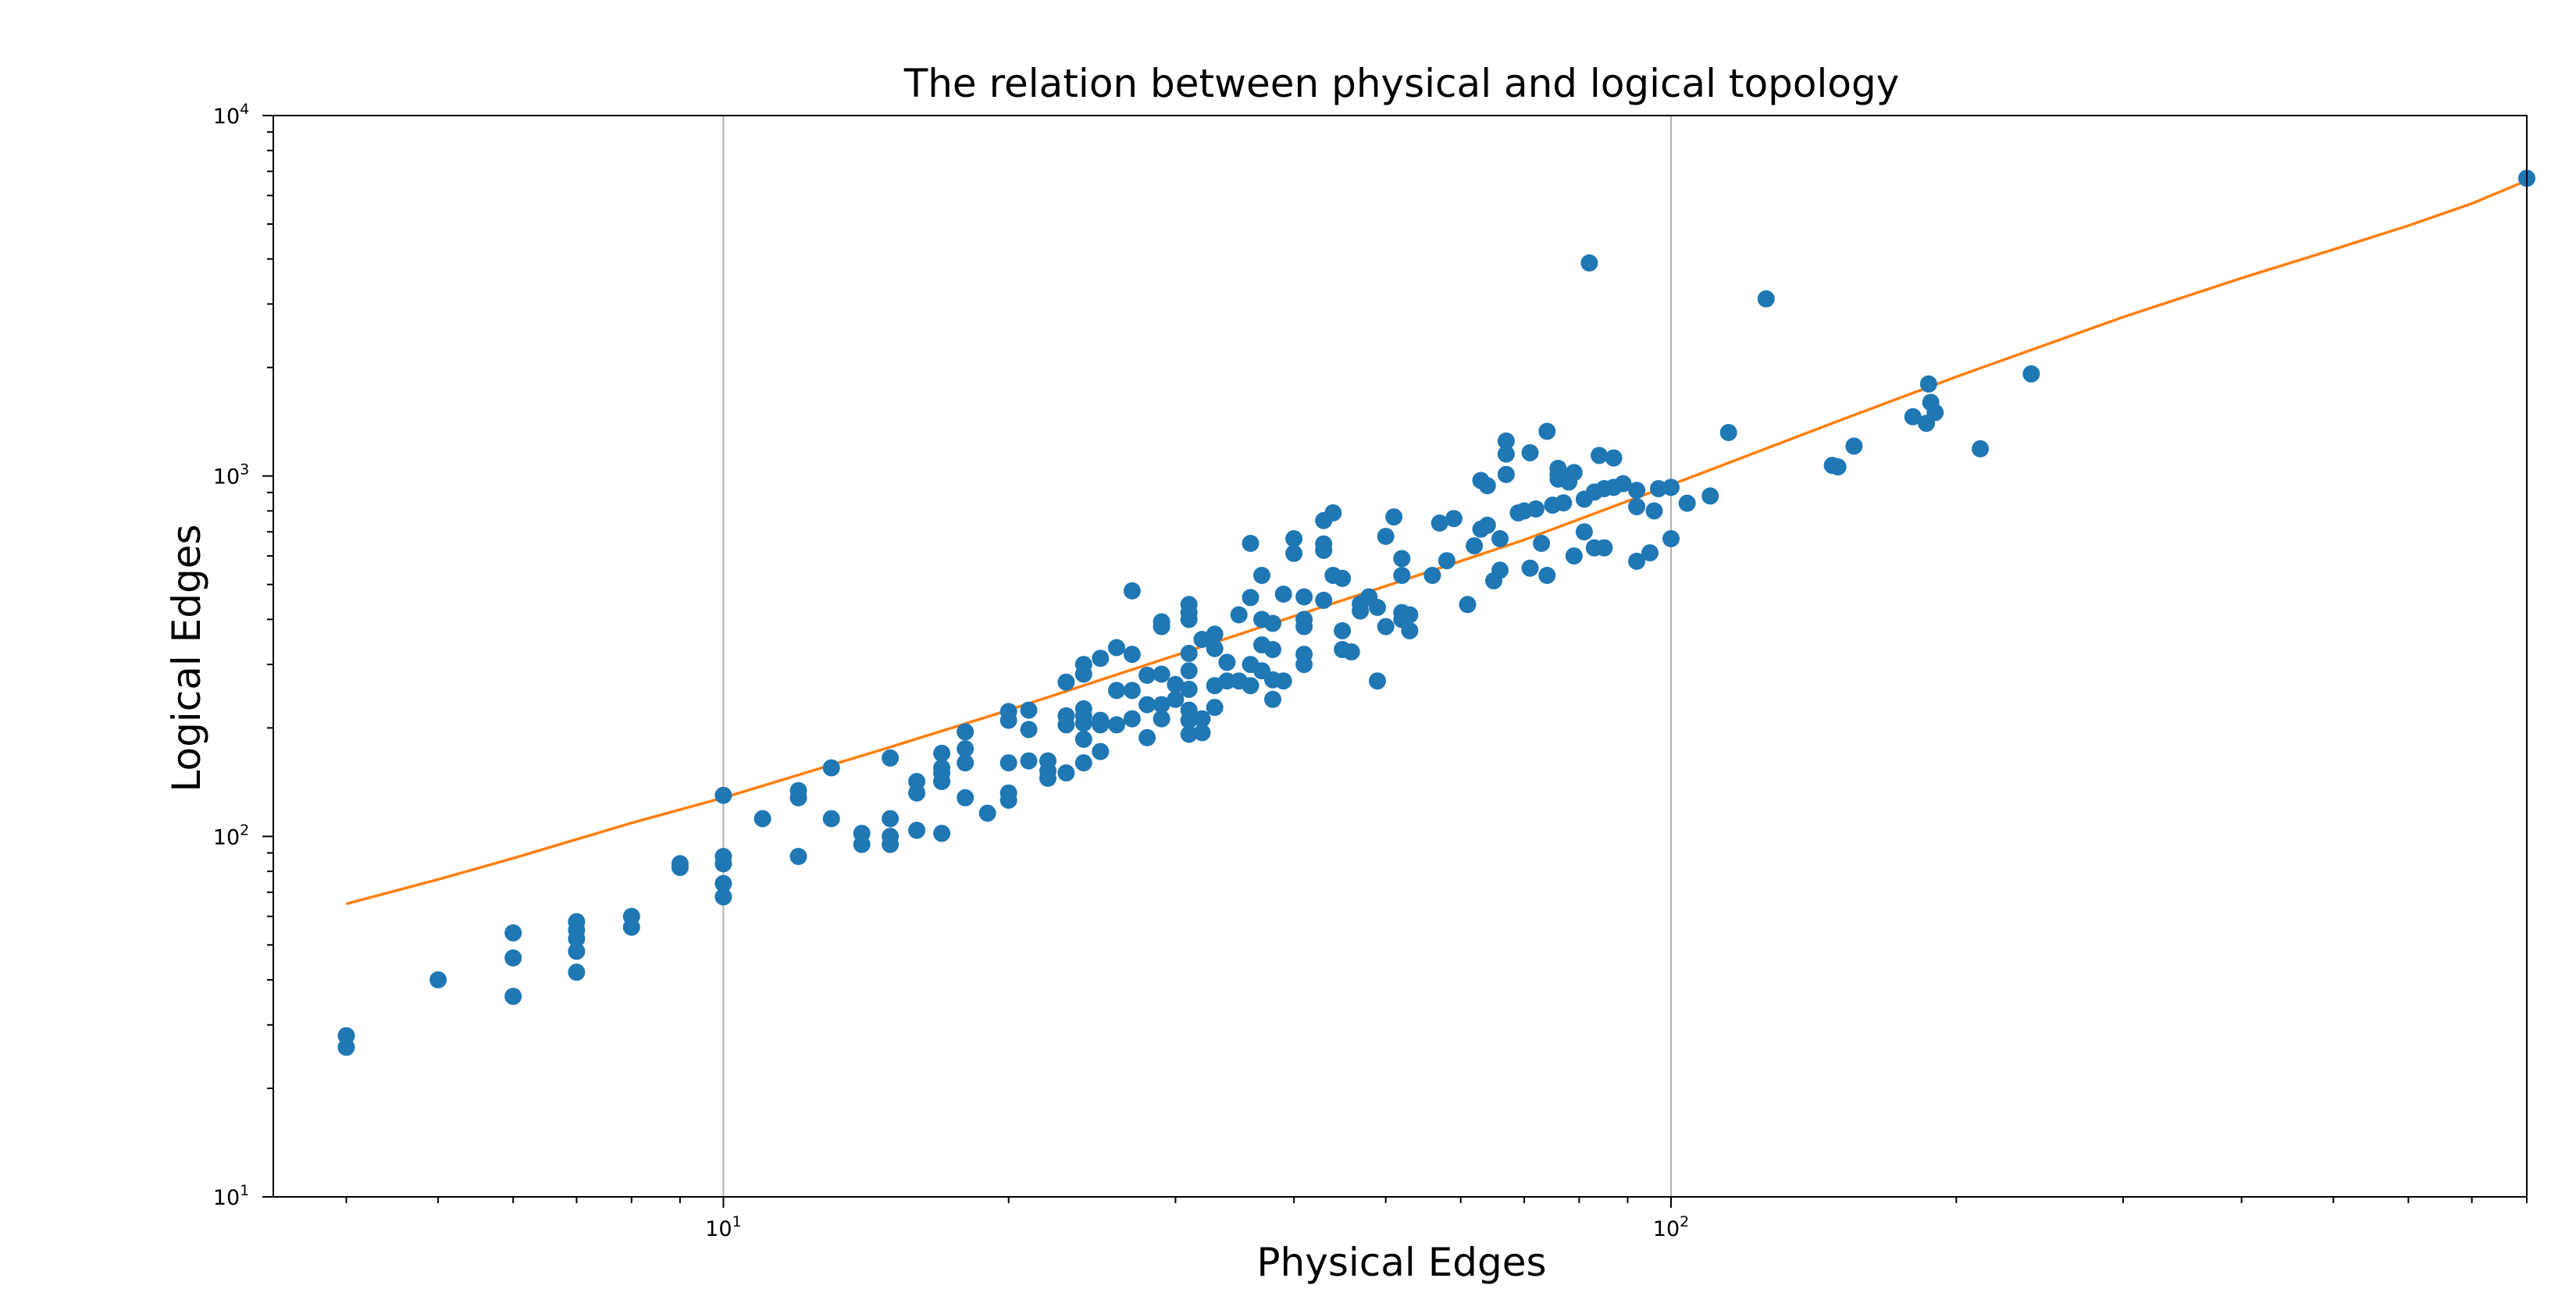  Describe the element at coordinates (243, 655) in the screenshot. I see `y-axis: 101 102 103 104` at that location.